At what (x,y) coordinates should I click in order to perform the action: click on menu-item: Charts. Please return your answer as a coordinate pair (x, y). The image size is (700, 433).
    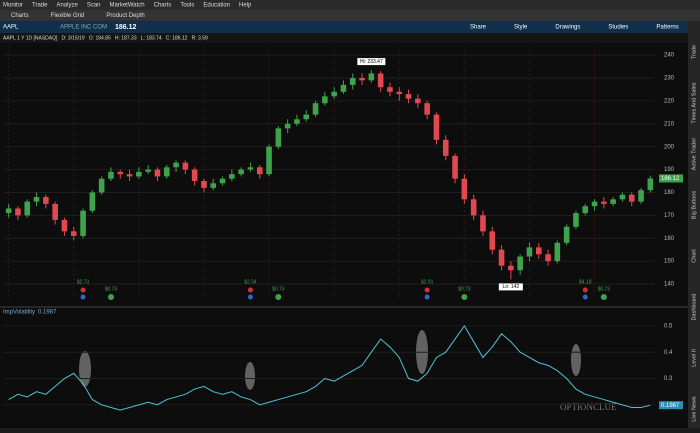
    Looking at the image, I should click on (163, 6).